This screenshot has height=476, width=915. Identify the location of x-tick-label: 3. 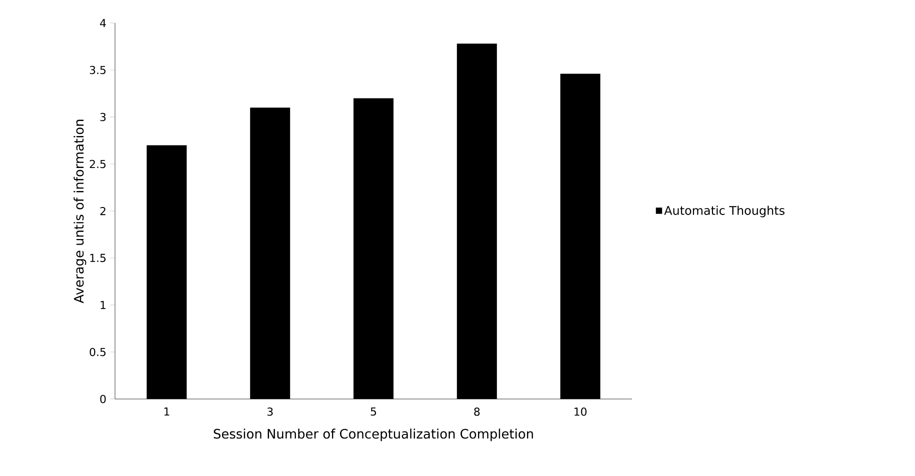
(270, 412).